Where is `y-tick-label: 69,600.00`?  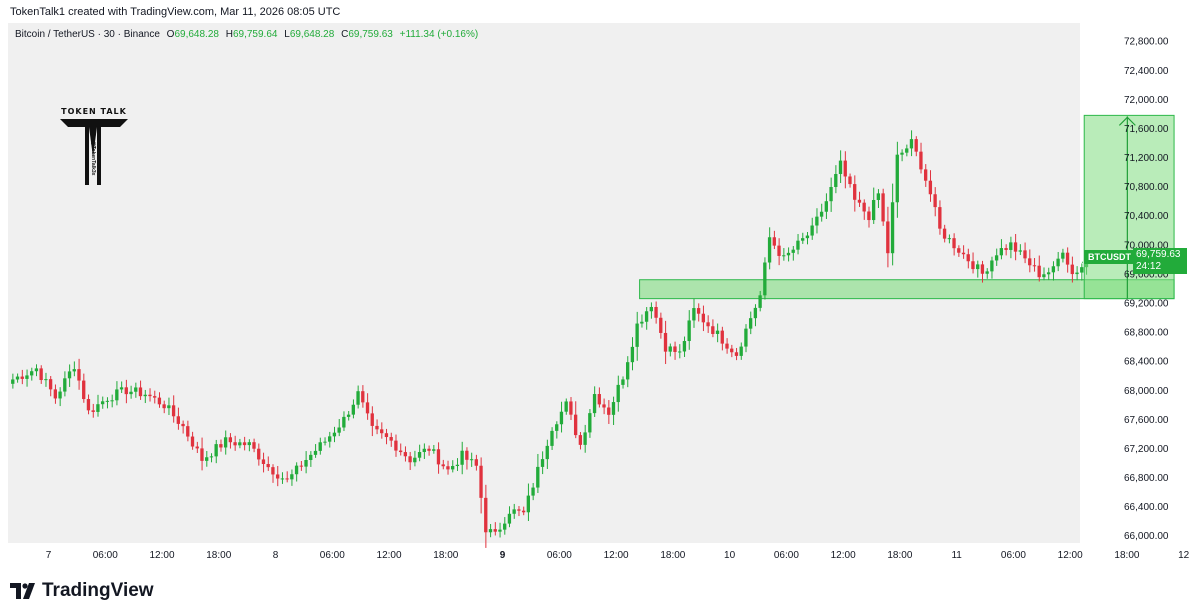
y-tick-label: 69,600.00 is located at coordinates (1146, 274).